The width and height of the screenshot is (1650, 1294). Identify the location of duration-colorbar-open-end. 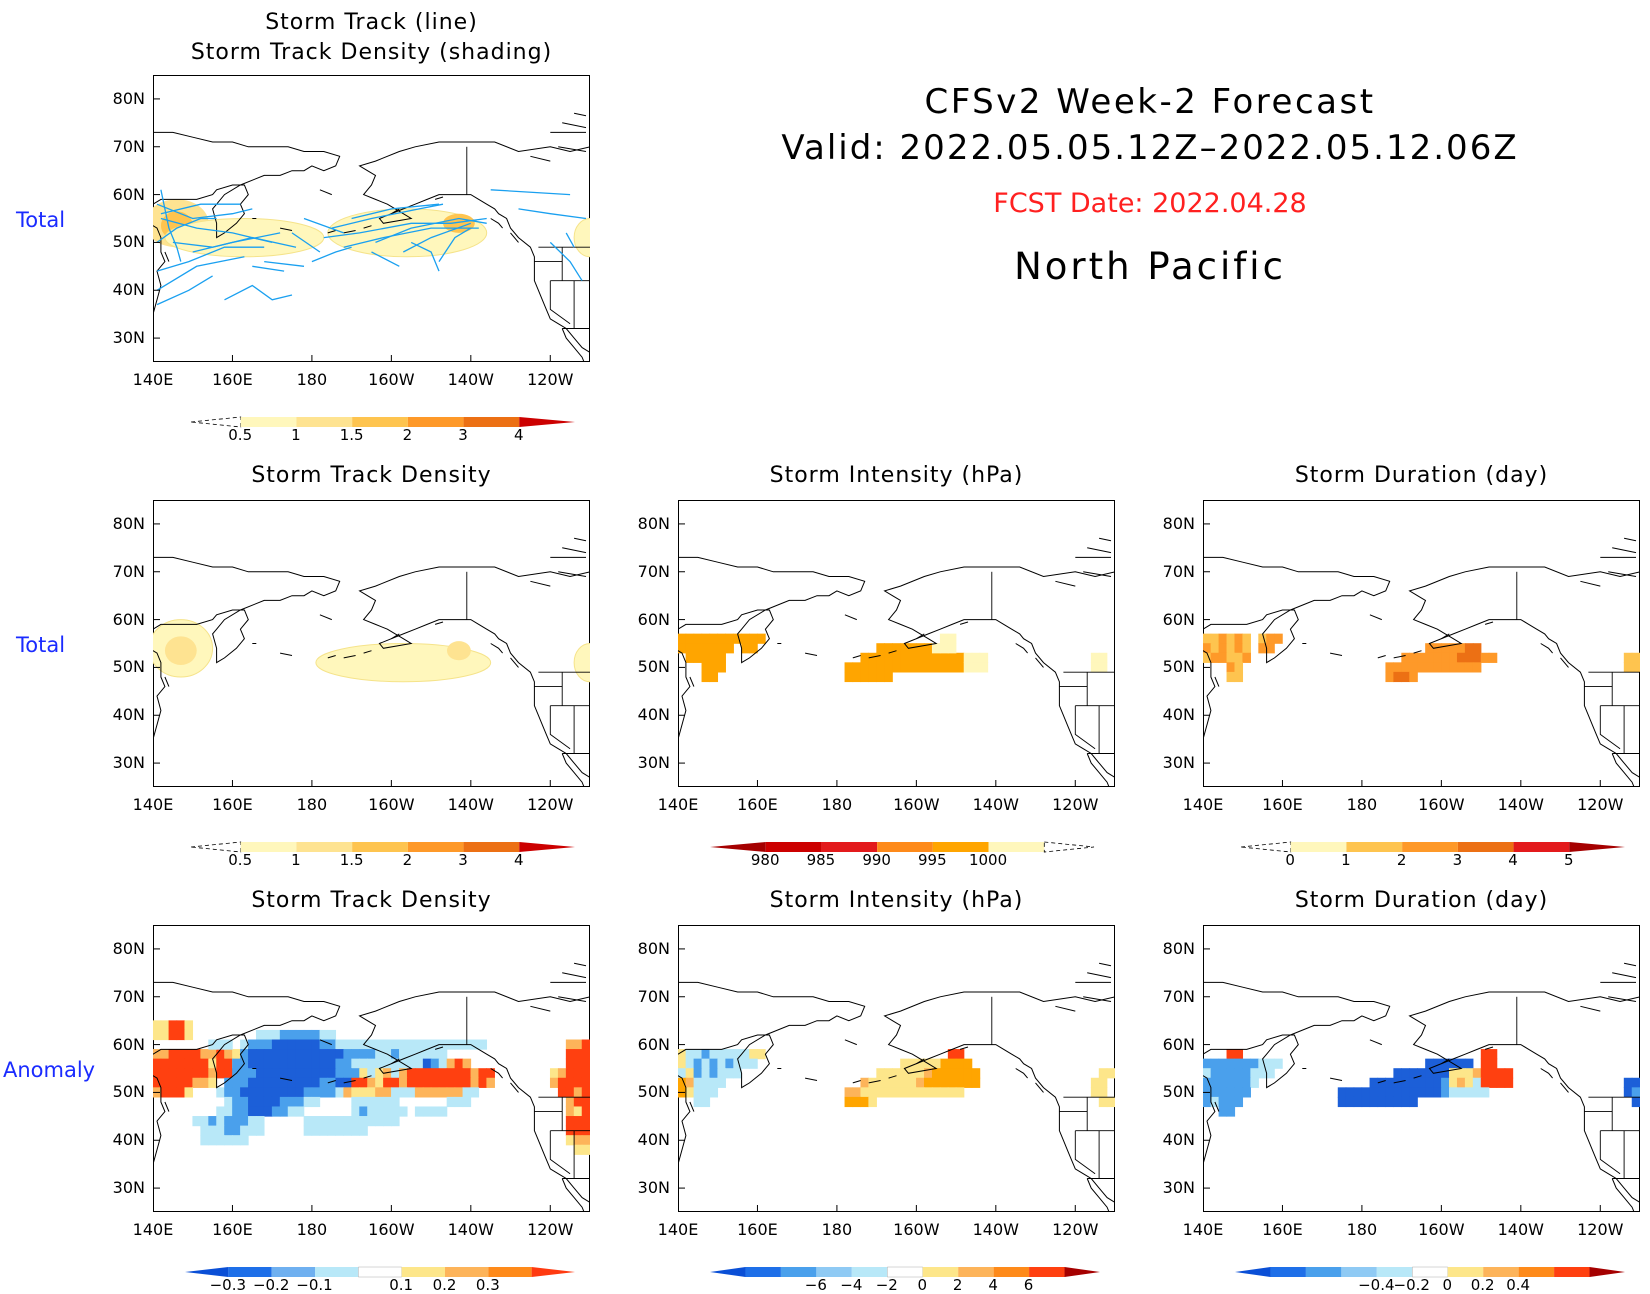
(1265, 847).